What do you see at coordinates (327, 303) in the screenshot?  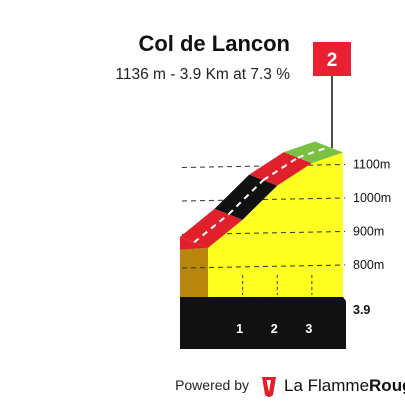 I see `gradient-label-4: 3.8` at bounding box center [327, 303].